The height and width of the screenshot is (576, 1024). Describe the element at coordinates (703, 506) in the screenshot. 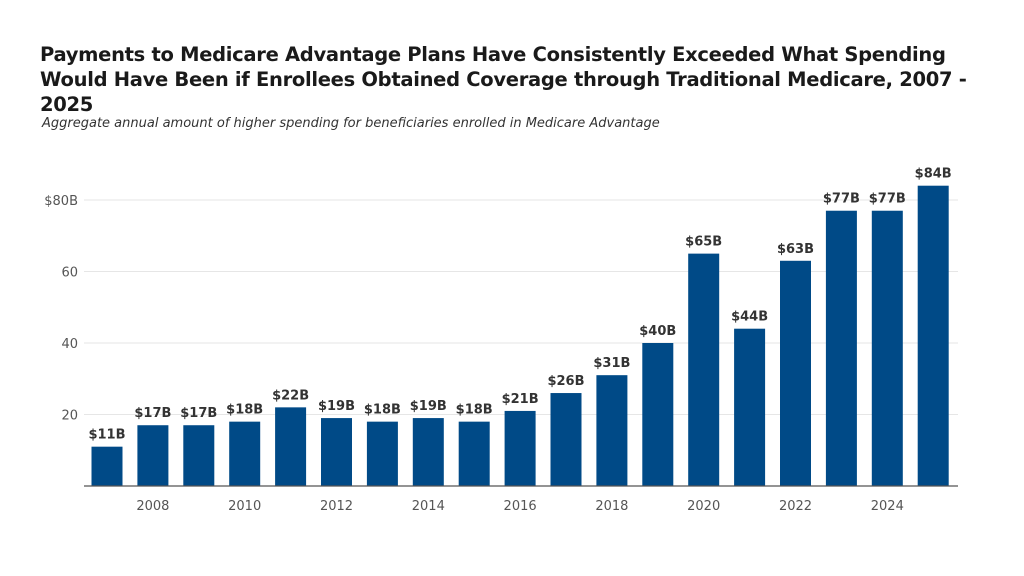

I see `x-tick-label: 2020` at that location.